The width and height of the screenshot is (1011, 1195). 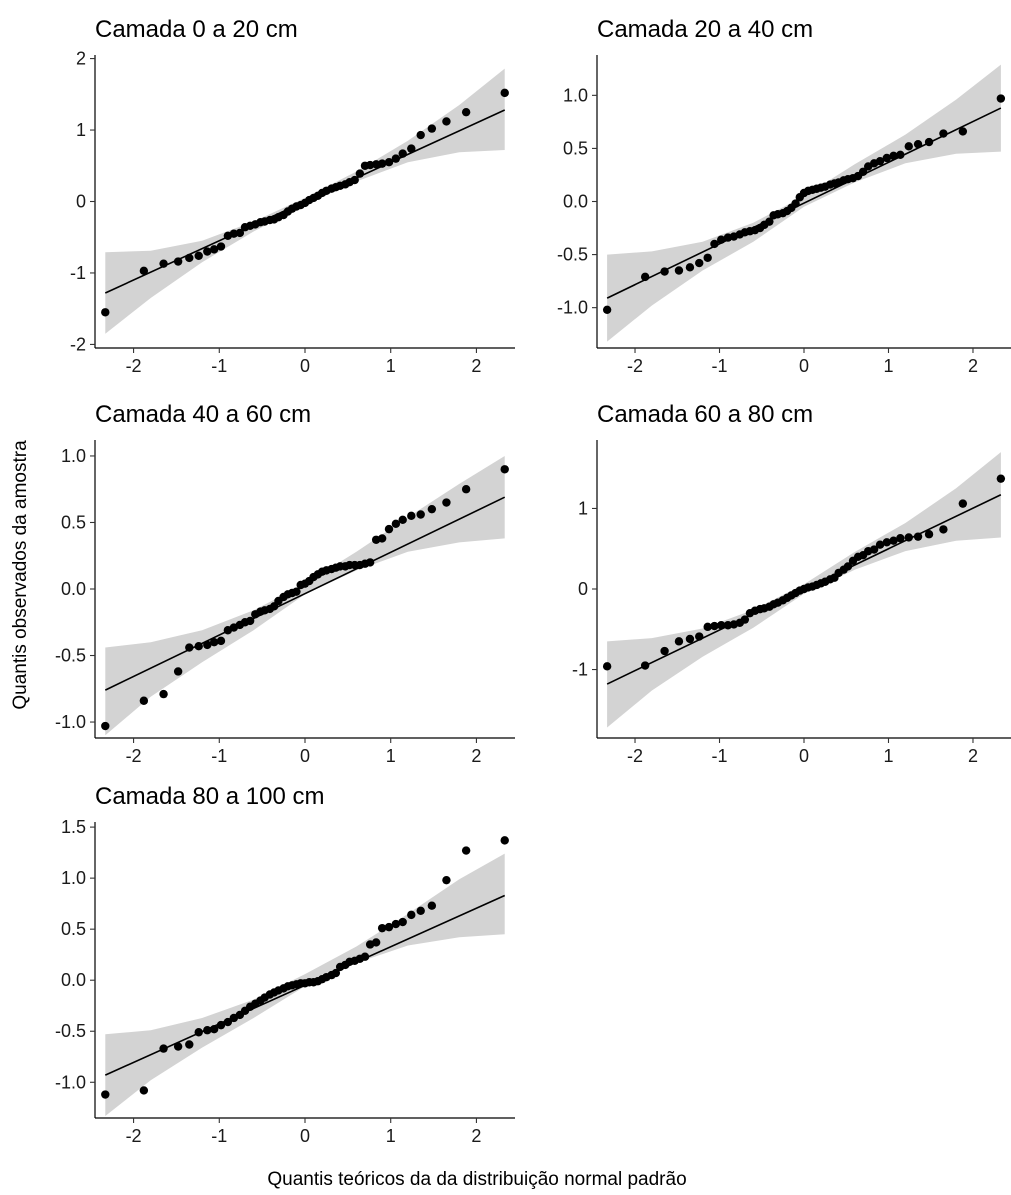 What do you see at coordinates (580, 670) in the screenshot?
I see `y-tick-label: -1` at bounding box center [580, 670].